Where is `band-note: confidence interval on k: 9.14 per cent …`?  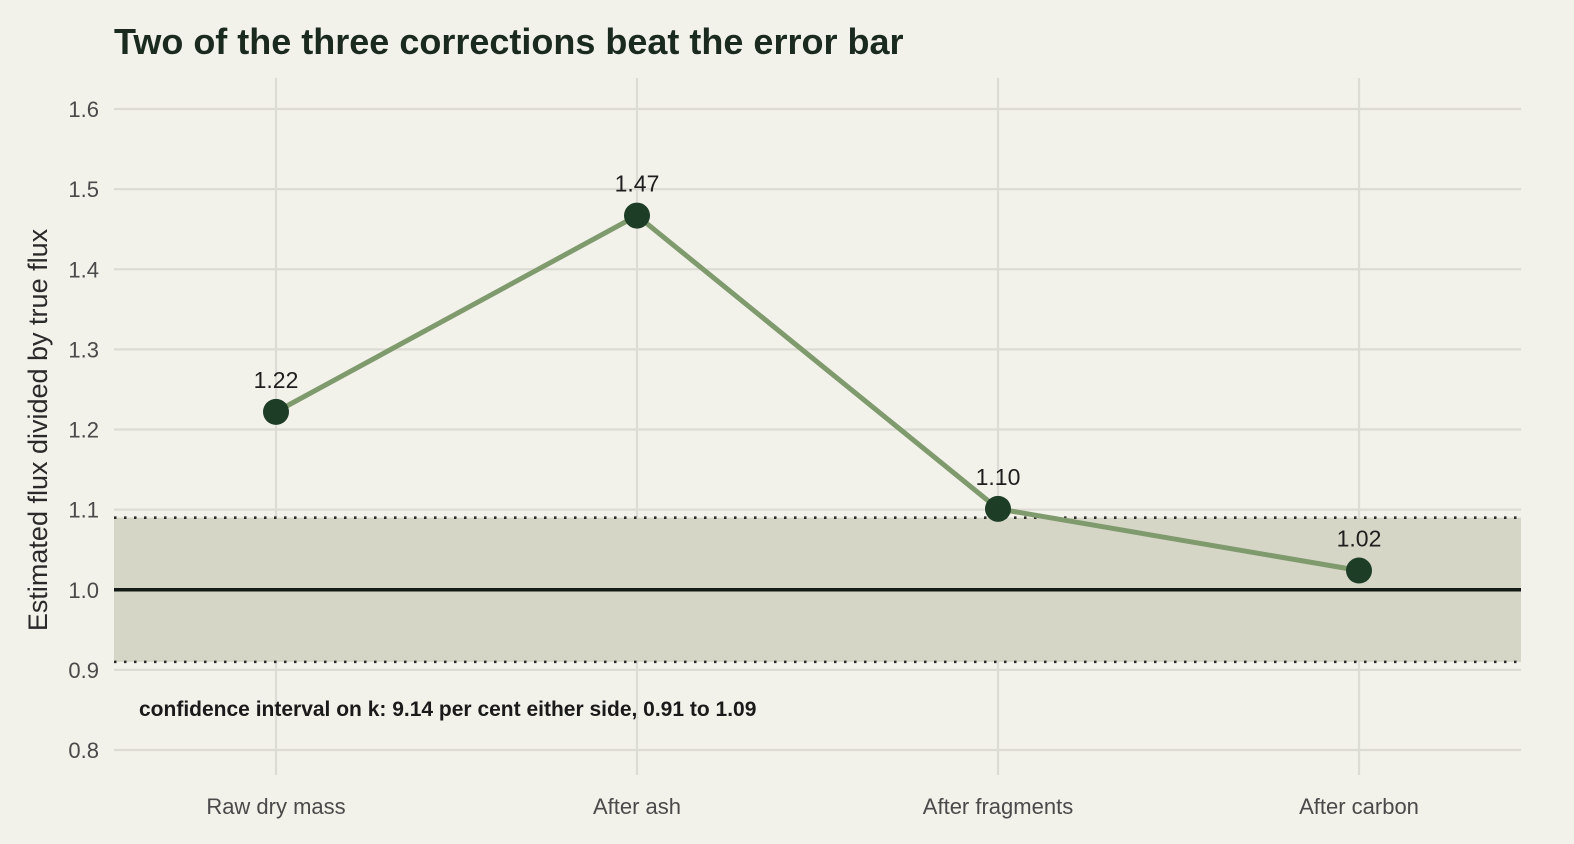
band-note: confidence interval on k: 9.14 per cent … is located at coordinates (447, 709).